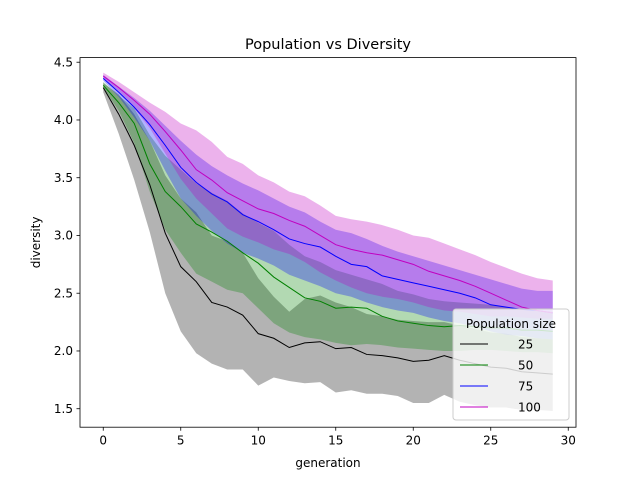 Image resolution: width=640 pixels, height=480 pixels. Describe the element at coordinates (63, 178) in the screenshot. I see `y-tick-label: 3.5` at that location.